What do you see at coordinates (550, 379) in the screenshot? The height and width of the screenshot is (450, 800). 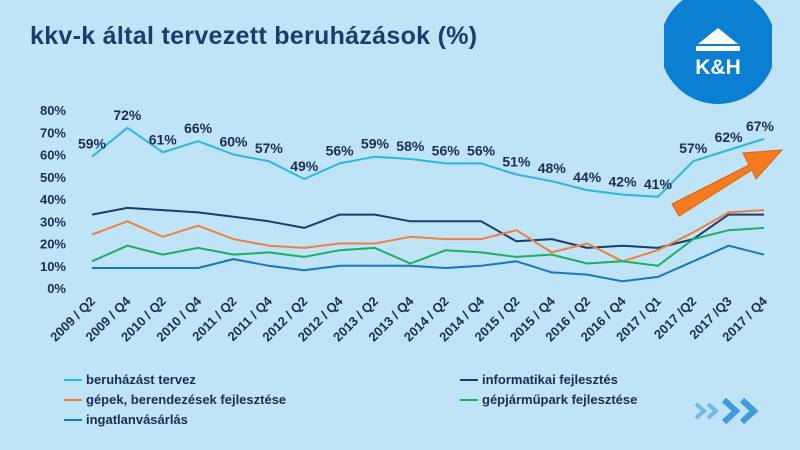 I see `legend-label: informatikai fejlesztés` at bounding box center [550, 379].